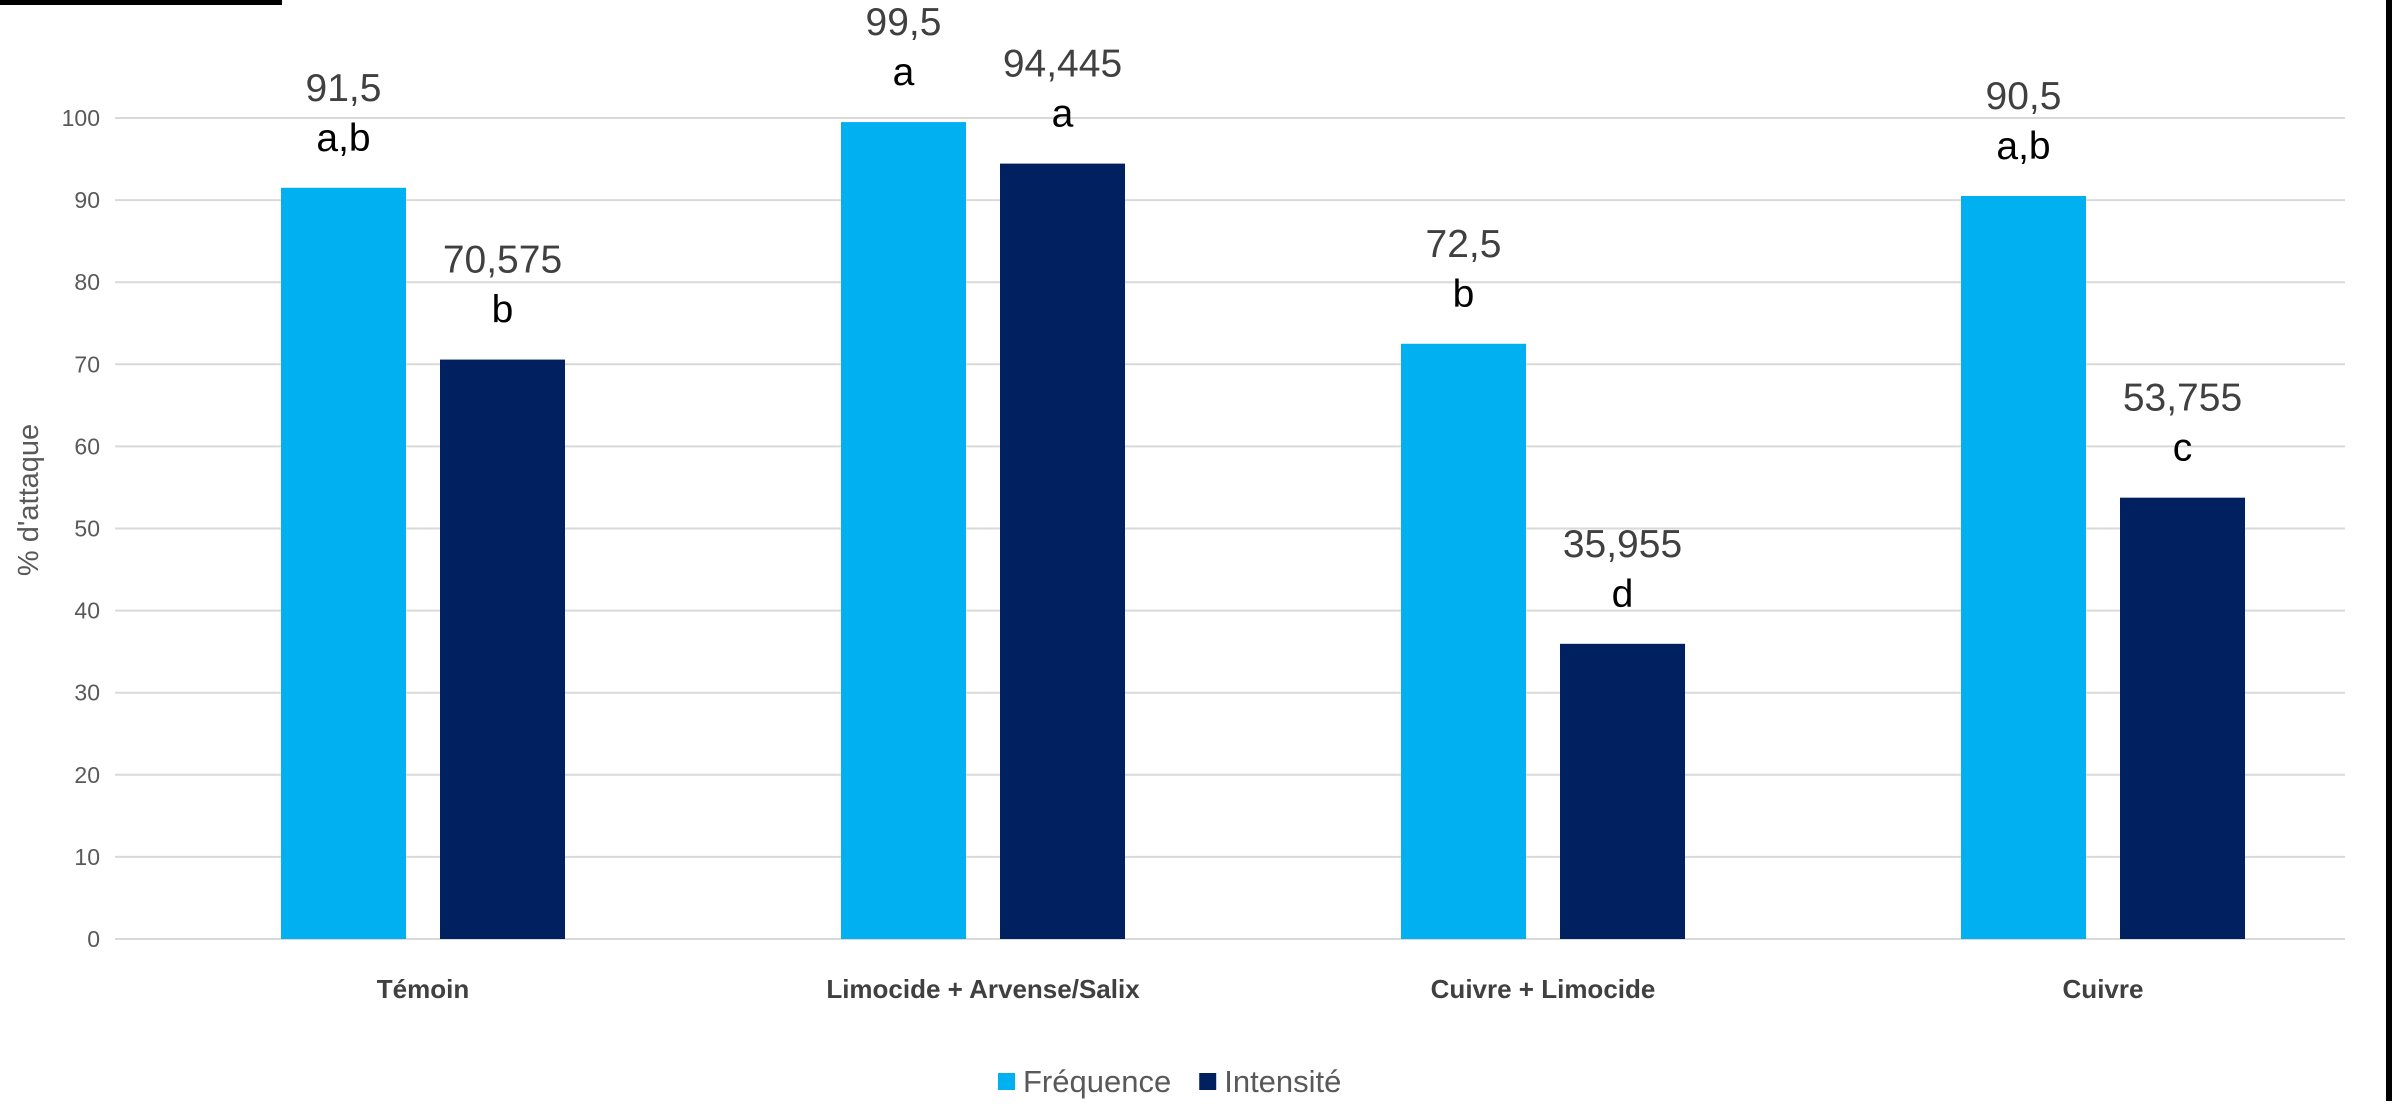  What do you see at coordinates (2103, 989) in the screenshot?
I see `x-category-label: Cuivre` at bounding box center [2103, 989].